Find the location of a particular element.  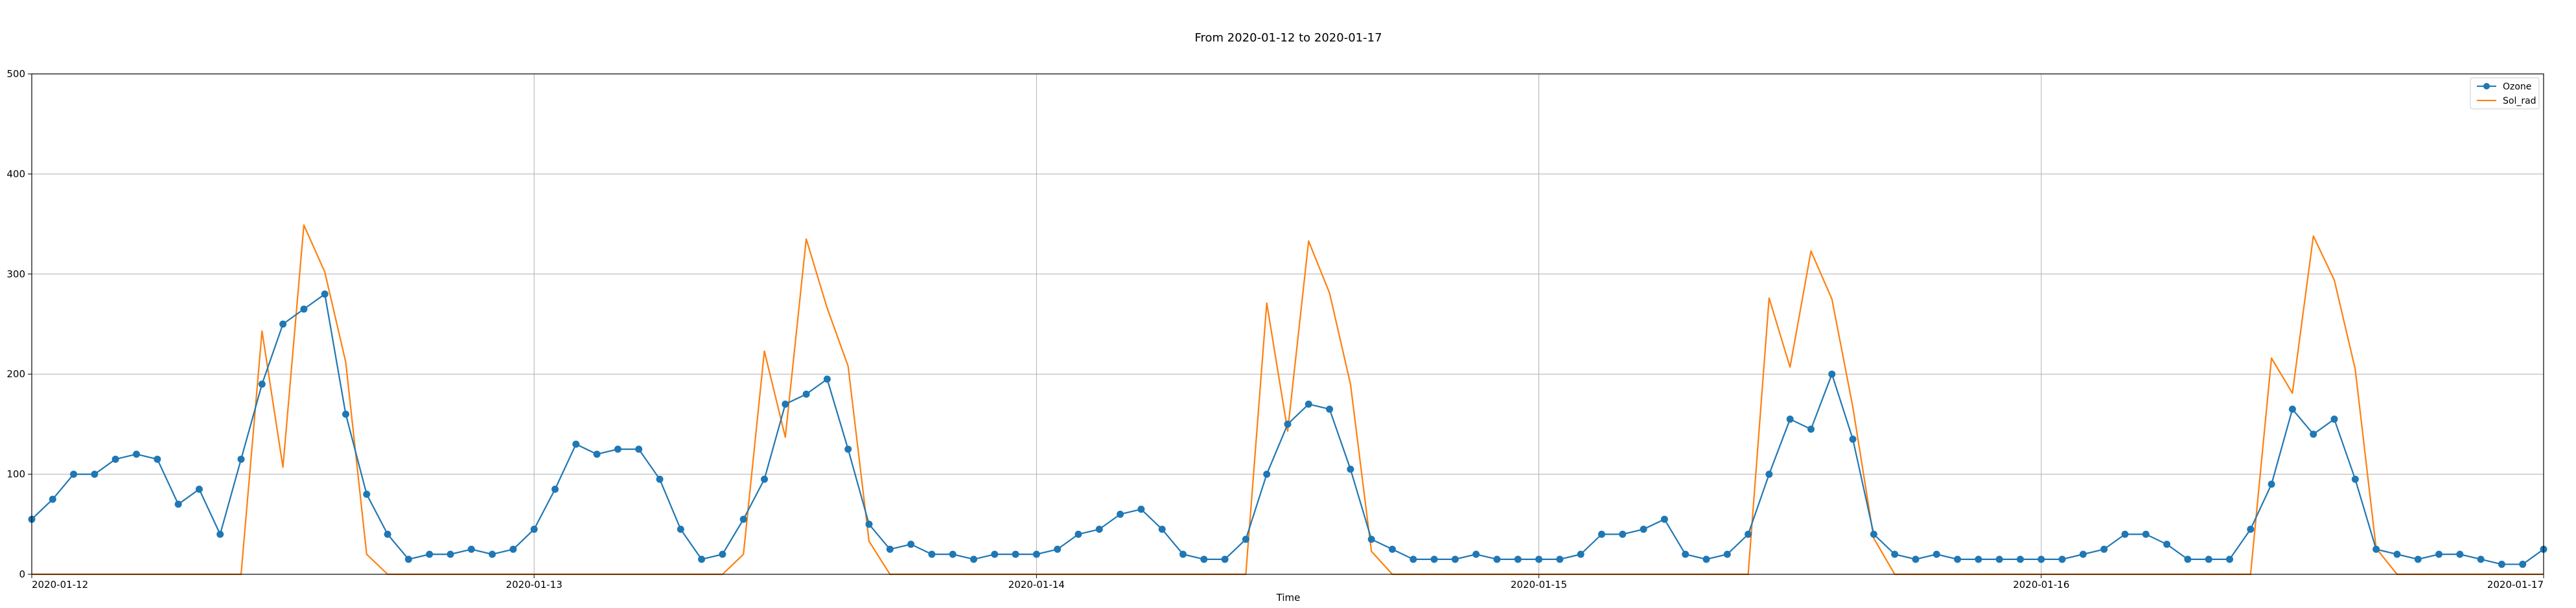

y-tick-label: 0 is located at coordinates (22, 574).